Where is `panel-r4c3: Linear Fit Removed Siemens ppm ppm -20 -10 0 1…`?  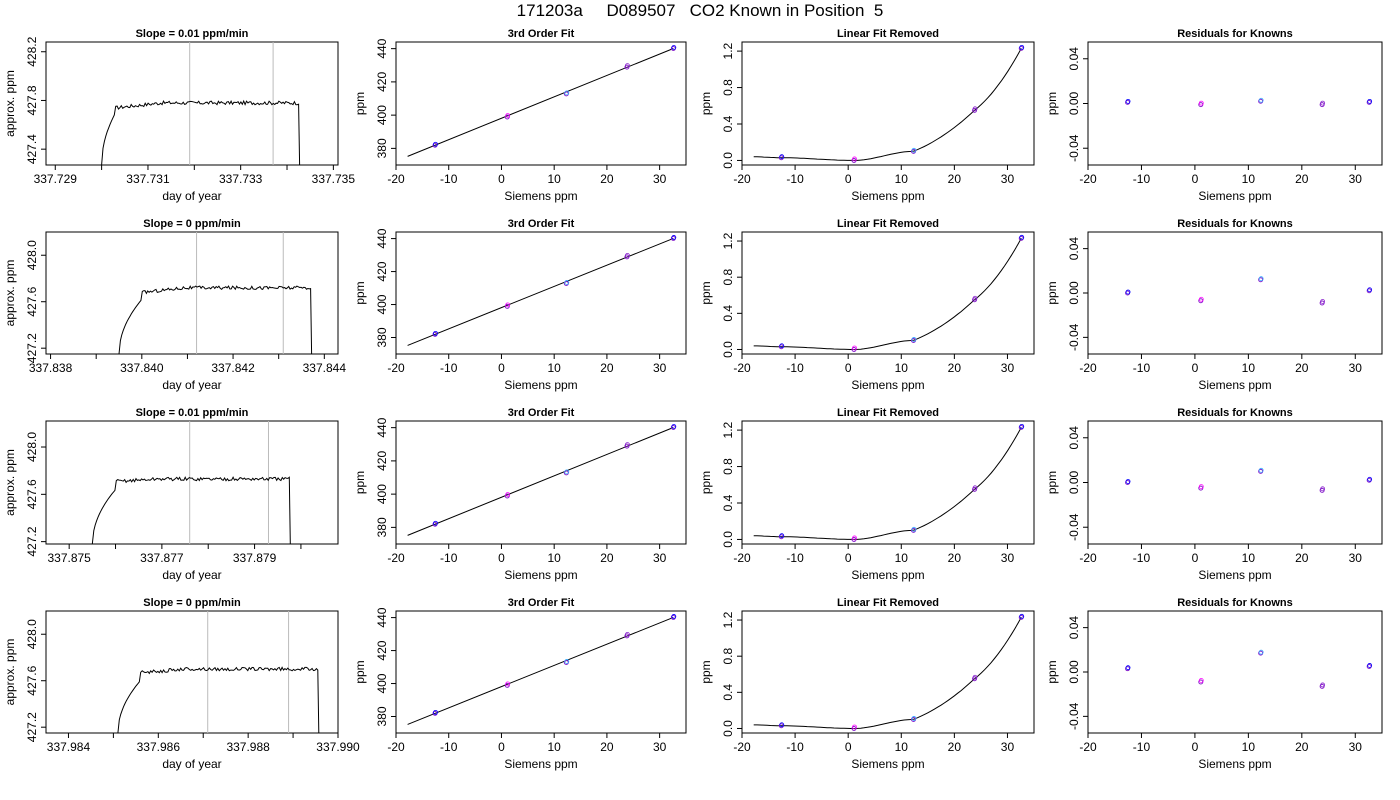 panel-r4c3: Linear Fit Removed Siemens ppm ppm -20 -10 0 1… is located at coordinates (867, 684).